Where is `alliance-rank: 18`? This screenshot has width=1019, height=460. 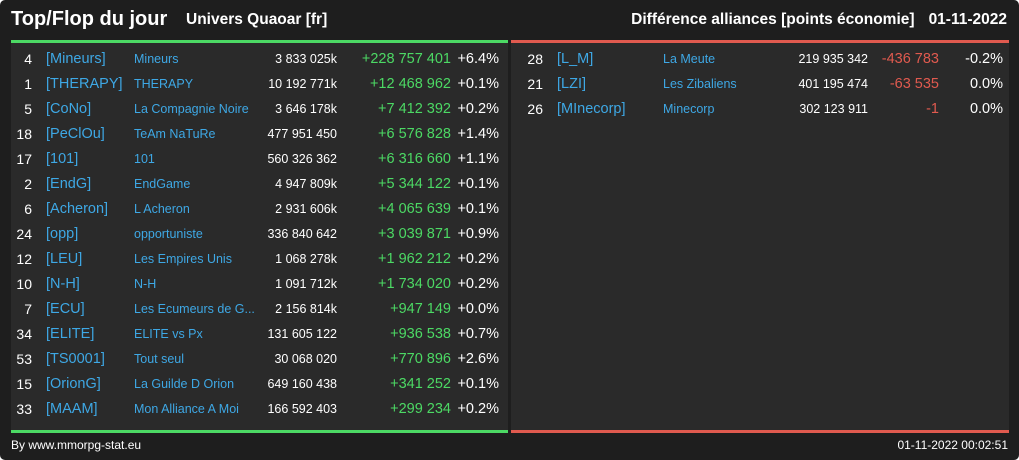
alliance-rank: 18 is located at coordinates (24, 134).